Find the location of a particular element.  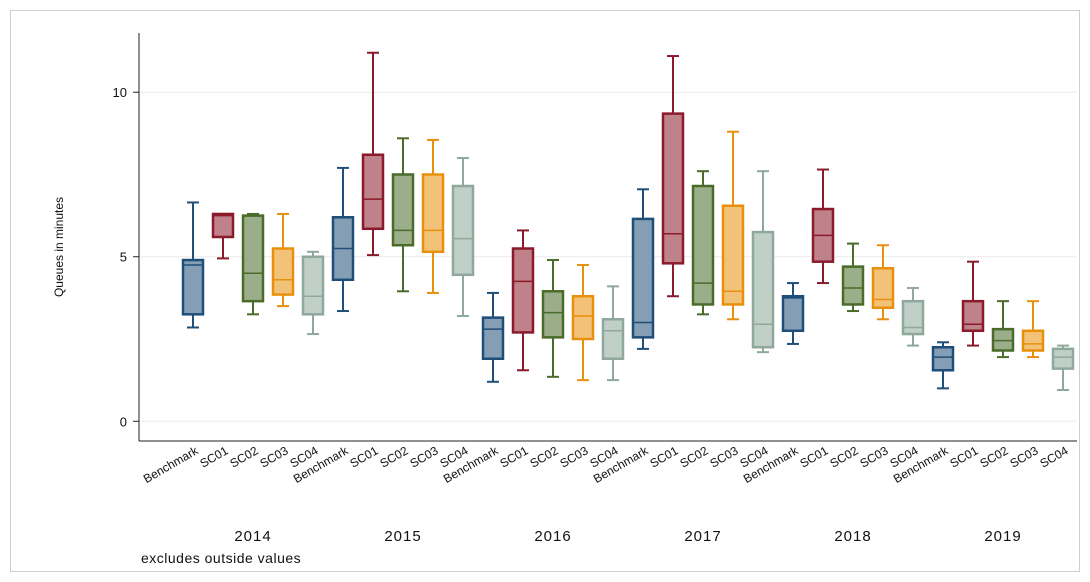

group-label: 2019 is located at coordinates (1002, 536).